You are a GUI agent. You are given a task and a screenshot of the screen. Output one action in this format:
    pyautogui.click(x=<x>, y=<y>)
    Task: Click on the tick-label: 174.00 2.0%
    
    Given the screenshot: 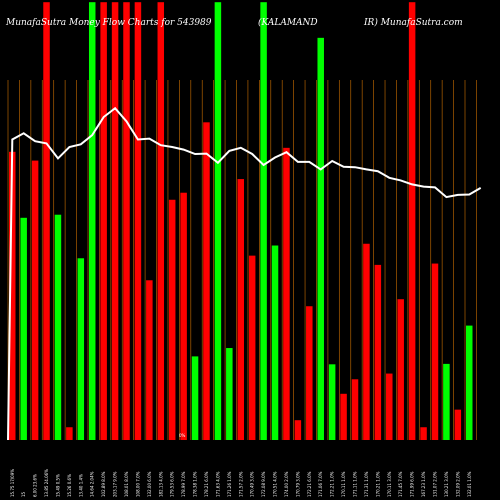 What is the action you would take?
    pyautogui.click(x=286, y=484)
    